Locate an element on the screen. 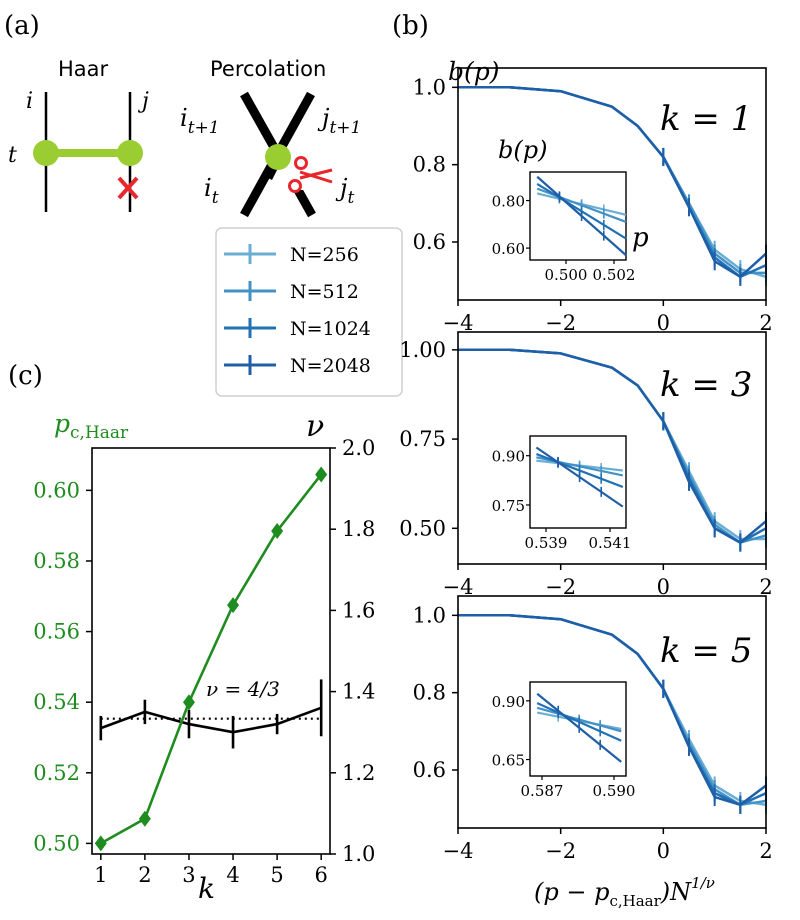 The height and width of the screenshot is (920, 800). inset-ylabel: b(p) is located at coordinates (522, 150).